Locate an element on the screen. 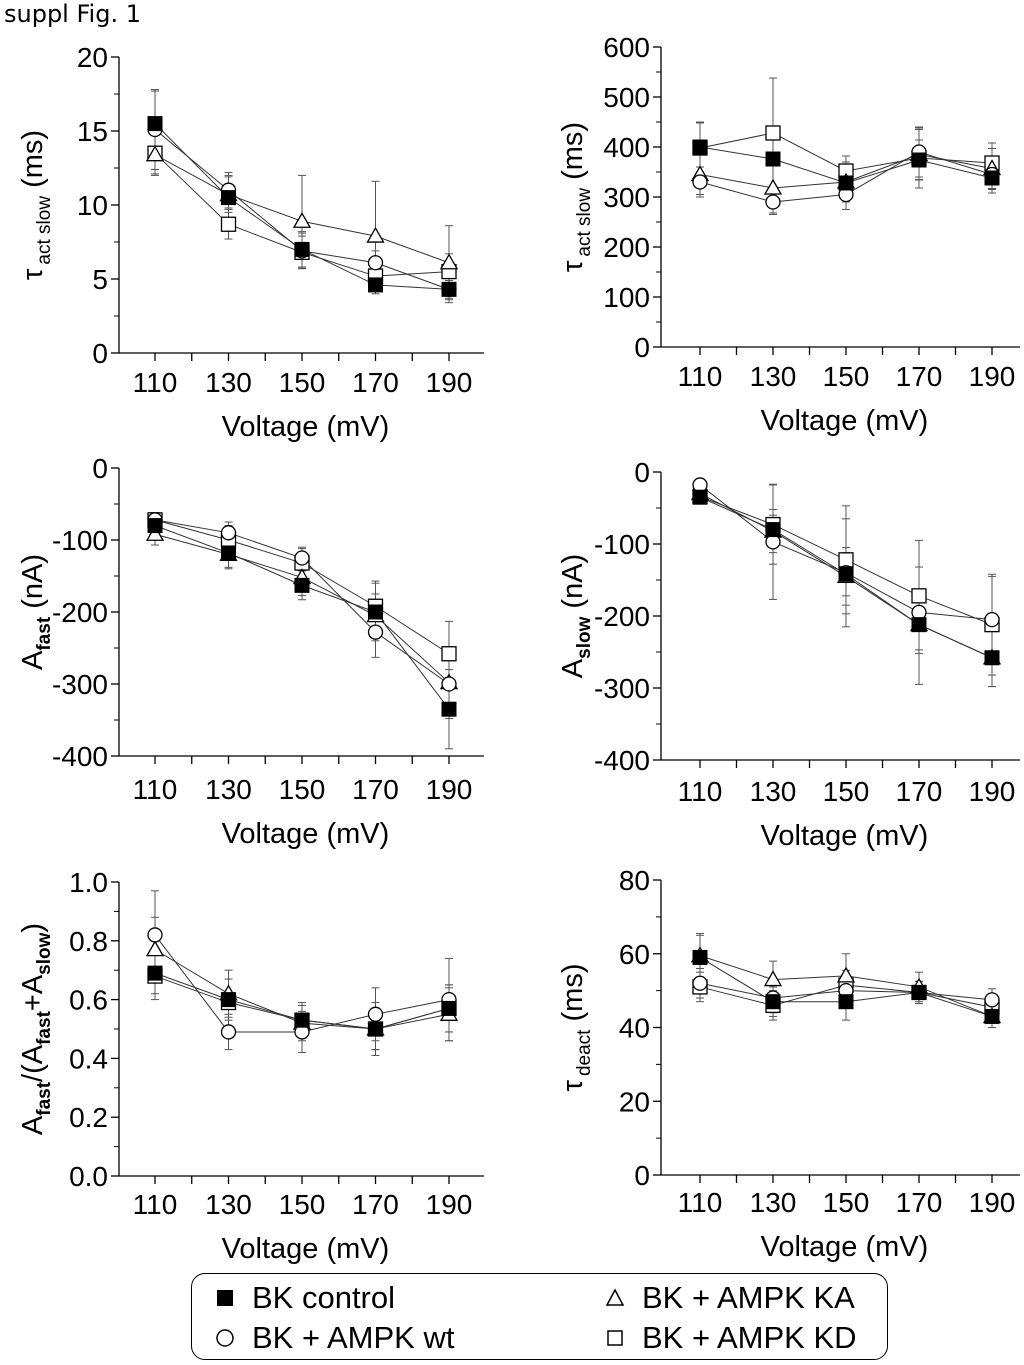 This screenshot has width=1024, height=1365. y-tick-label: 20 is located at coordinates (92, 57).